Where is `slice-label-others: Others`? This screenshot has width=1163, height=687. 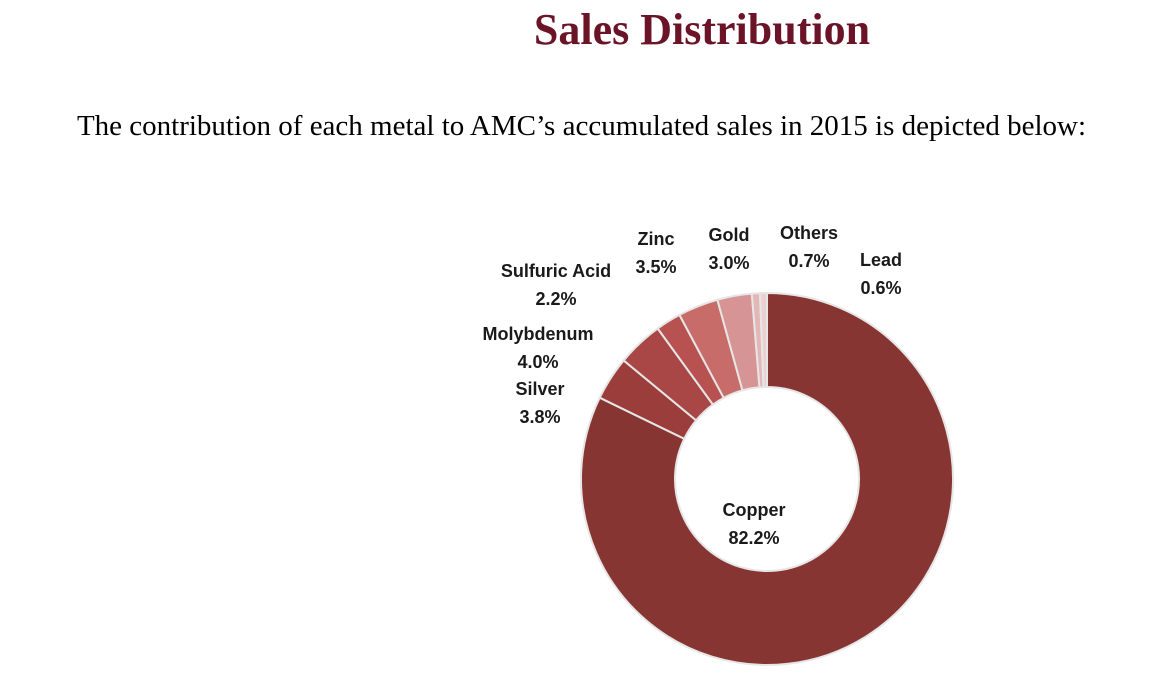
slice-label-others: Others is located at coordinates (809, 233).